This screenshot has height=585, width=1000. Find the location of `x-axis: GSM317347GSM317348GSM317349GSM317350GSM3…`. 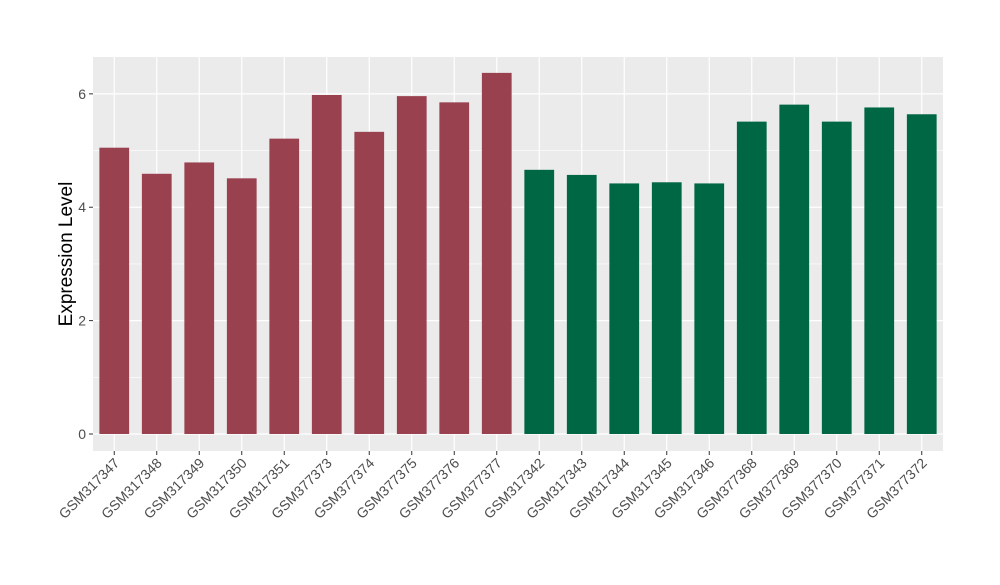

x-axis: GSM317347GSM317348GSM317349GSM317350GSM3… is located at coordinates (492, 486).